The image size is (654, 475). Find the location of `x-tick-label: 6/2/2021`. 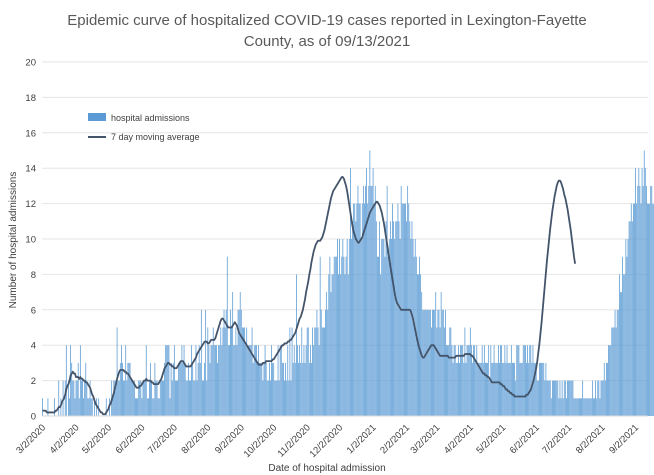

x-tick-label: 6/2/2021 is located at coordinates (525, 439).